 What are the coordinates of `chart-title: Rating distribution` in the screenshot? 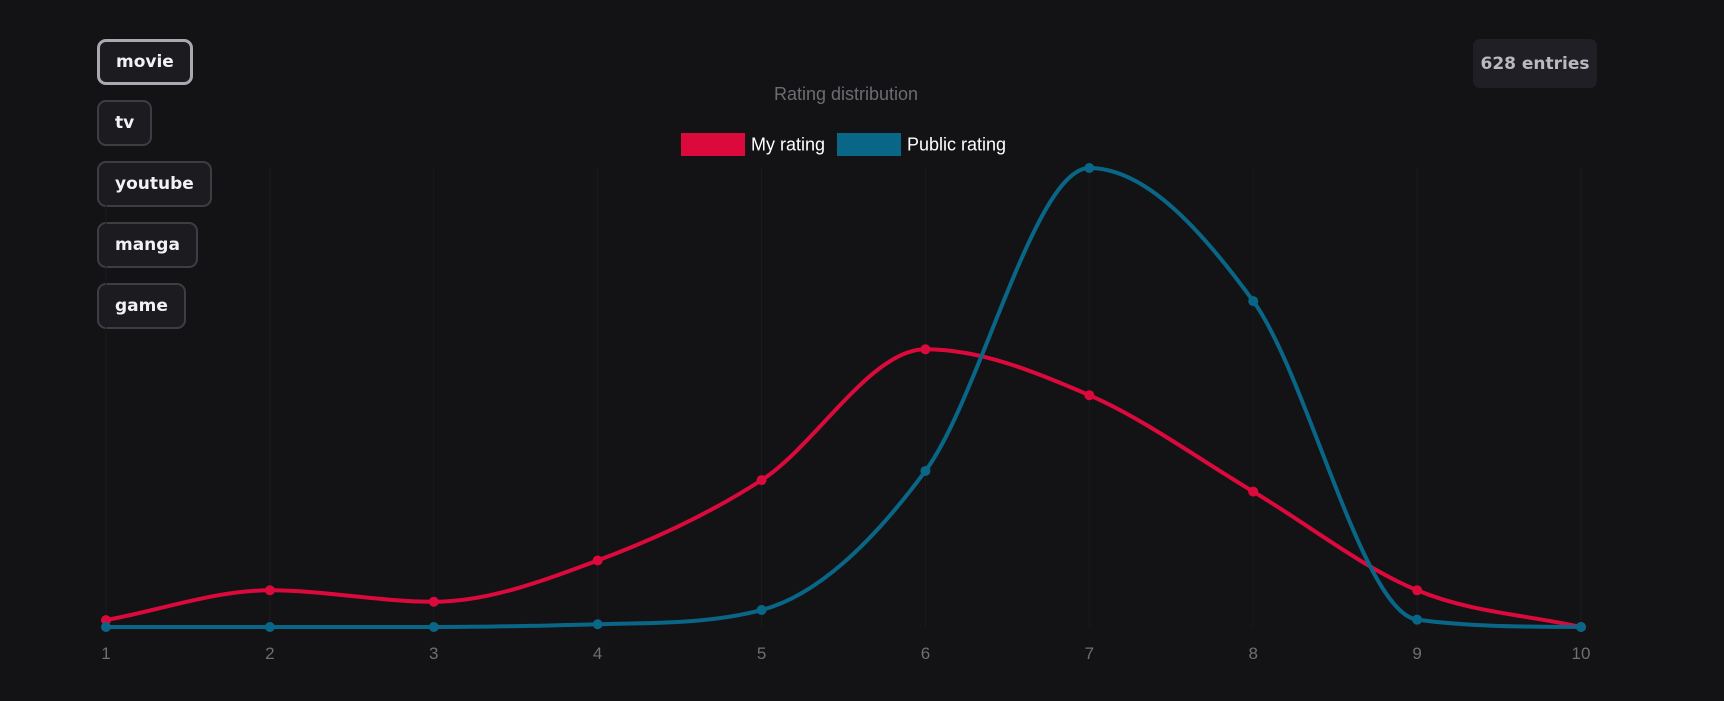 It's located at (846, 94).